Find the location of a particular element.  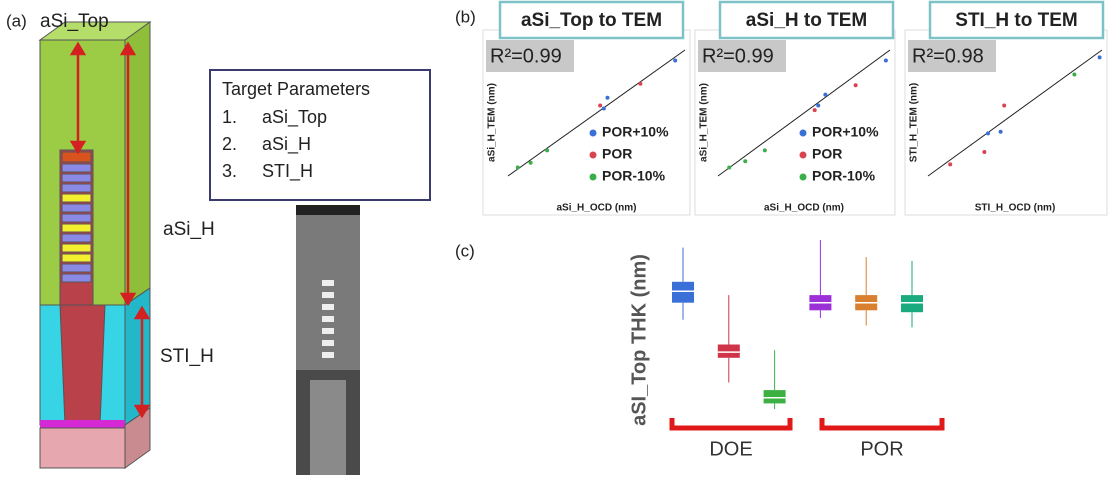

label: (b) is located at coordinates (465, 16).